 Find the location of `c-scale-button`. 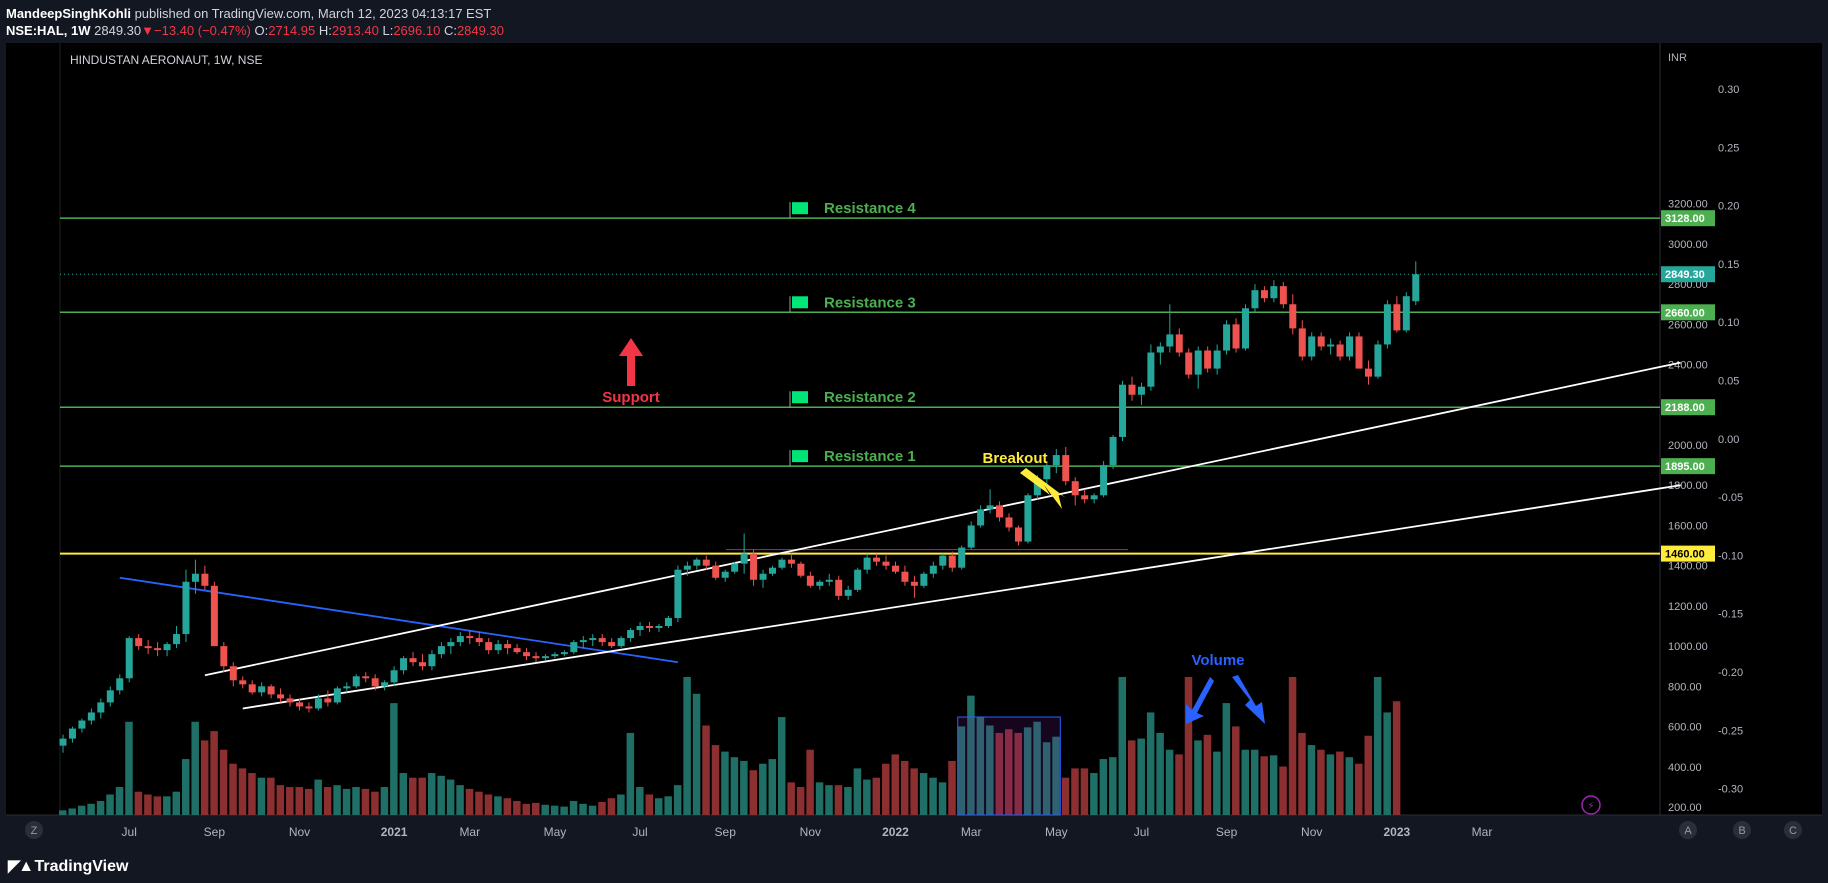

c-scale-button is located at coordinates (1793, 830).